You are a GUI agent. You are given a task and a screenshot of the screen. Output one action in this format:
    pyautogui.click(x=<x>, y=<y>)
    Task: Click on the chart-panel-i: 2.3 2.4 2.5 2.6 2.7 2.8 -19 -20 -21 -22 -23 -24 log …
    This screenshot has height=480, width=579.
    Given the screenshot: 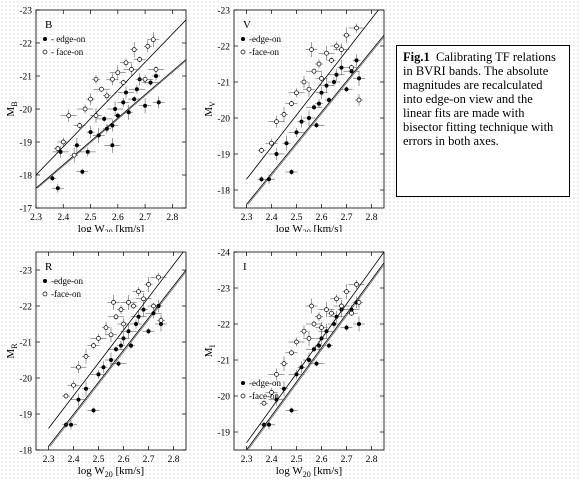 What is the action you would take?
    pyautogui.click(x=294, y=363)
    